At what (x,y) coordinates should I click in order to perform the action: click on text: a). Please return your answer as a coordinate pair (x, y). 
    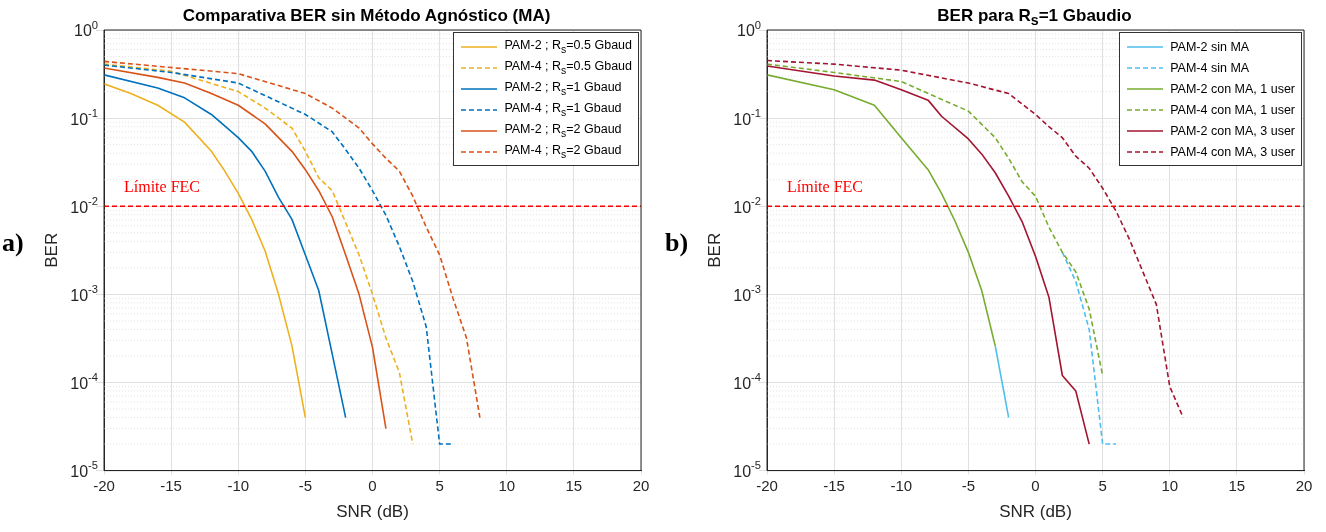
    Looking at the image, I should click on (13, 243).